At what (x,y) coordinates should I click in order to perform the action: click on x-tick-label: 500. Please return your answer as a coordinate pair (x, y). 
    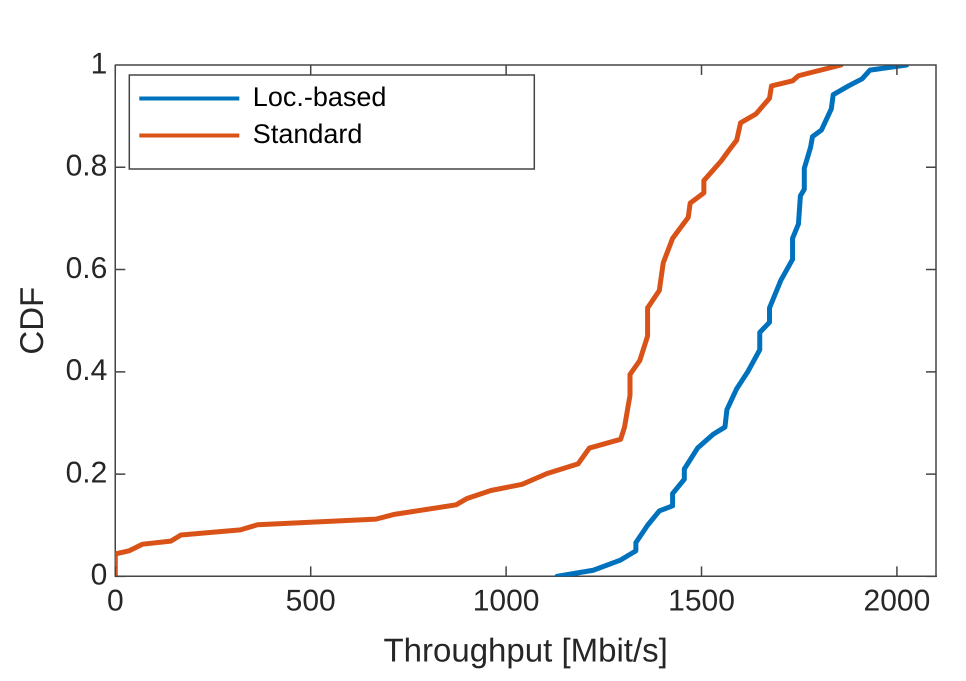
    Looking at the image, I should click on (311, 601).